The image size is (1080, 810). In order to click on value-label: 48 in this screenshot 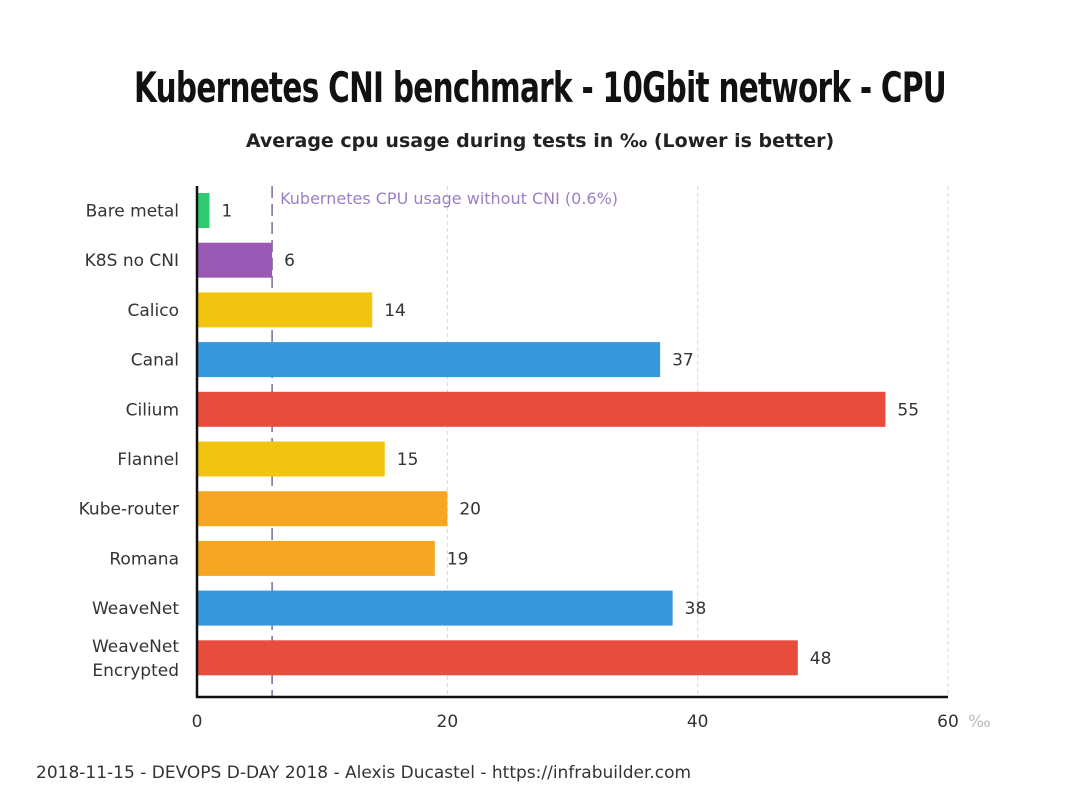, I will do `click(821, 659)`.